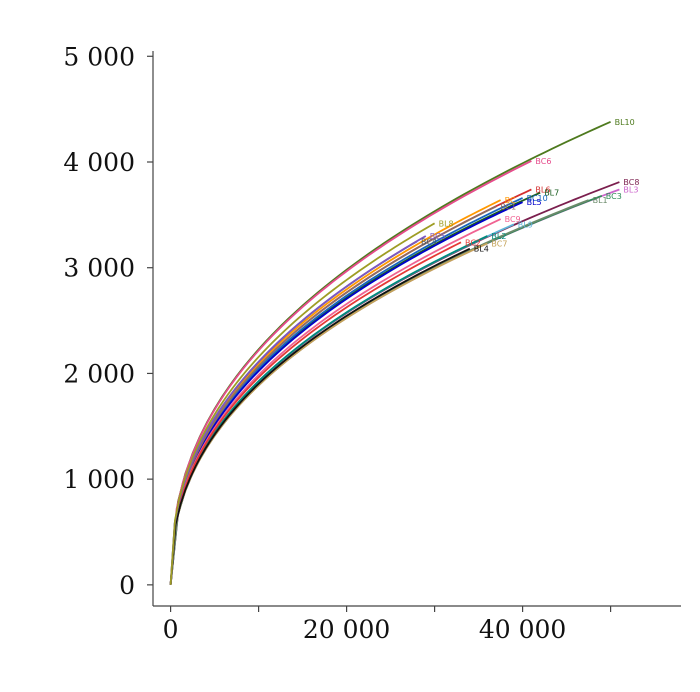 The width and height of the screenshot is (700, 692). What do you see at coordinates (429, 241) in the screenshot?
I see `series-label-bc4: BC4` at bounding box center [429, 241].